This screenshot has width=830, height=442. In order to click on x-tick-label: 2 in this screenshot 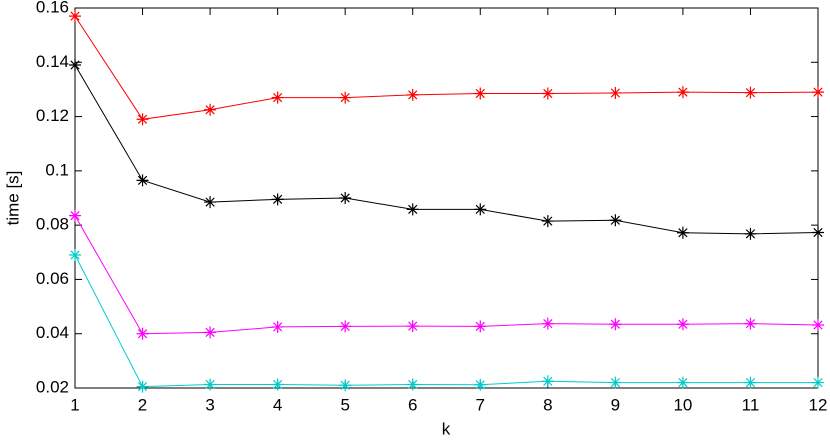, I will do `click(142, 404)`.